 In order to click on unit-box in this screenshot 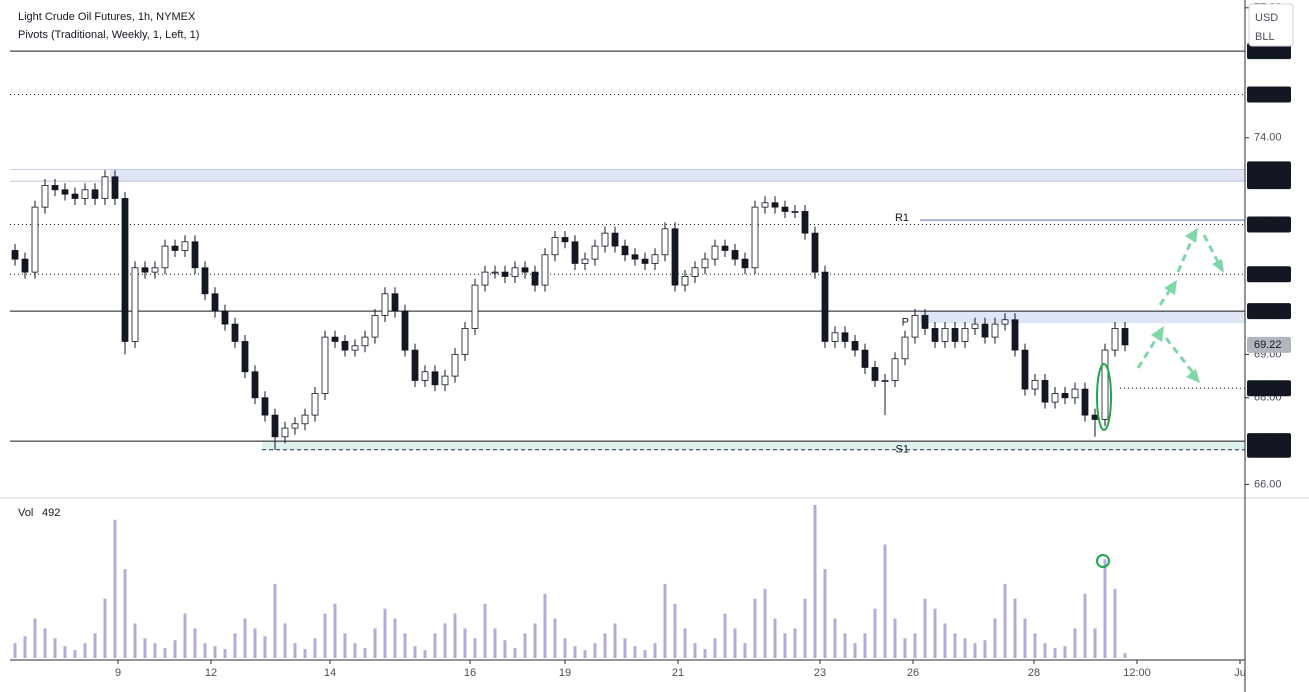, I will do `click(1271, 25)`.